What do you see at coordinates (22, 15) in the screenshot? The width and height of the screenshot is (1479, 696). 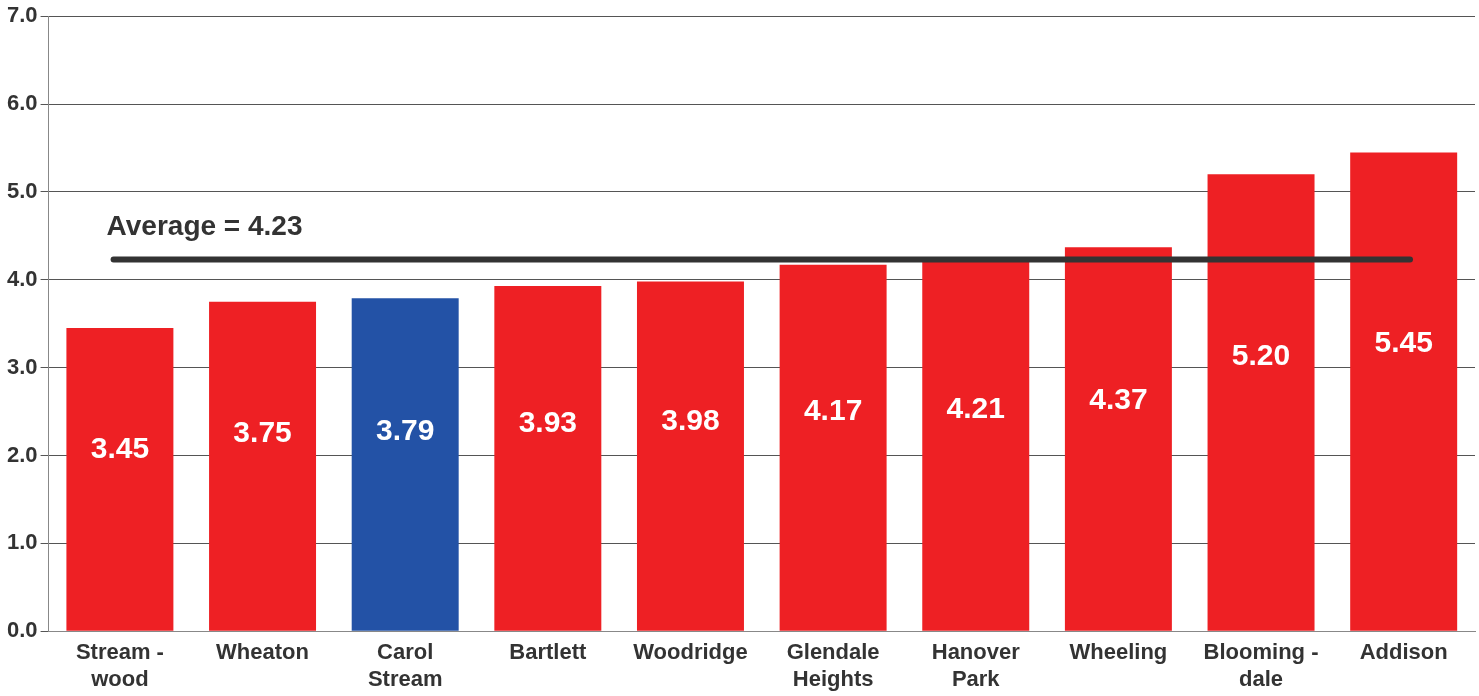 I see `y-tick-label: 7.0` at bounding box center [22, 15].